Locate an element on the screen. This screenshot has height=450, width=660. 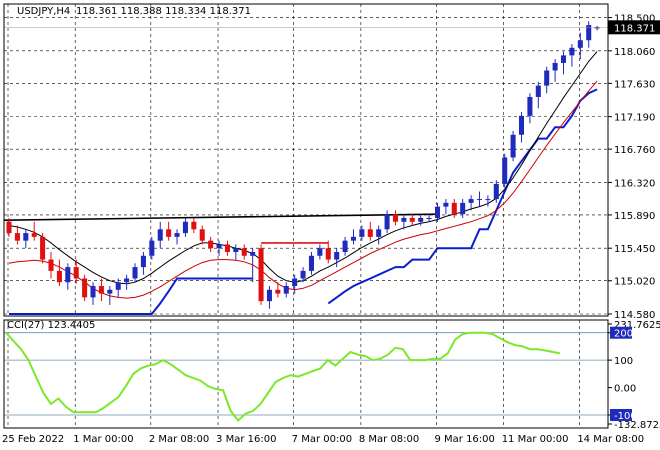
x-tick-label: 25 Feb 2022 is located at coordinates (33, 439).